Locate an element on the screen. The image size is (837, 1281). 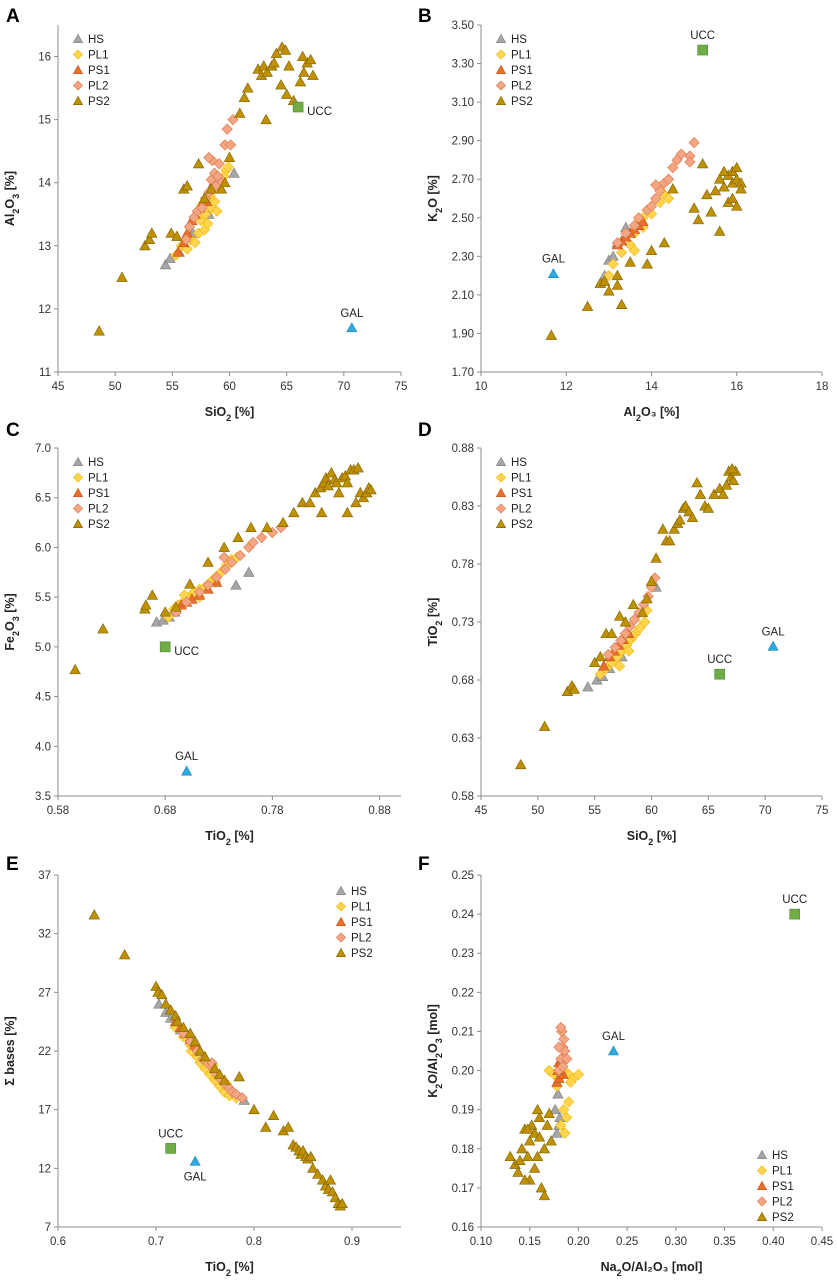
x-tick-label: 0.58 is located at coordinates (58, 811).